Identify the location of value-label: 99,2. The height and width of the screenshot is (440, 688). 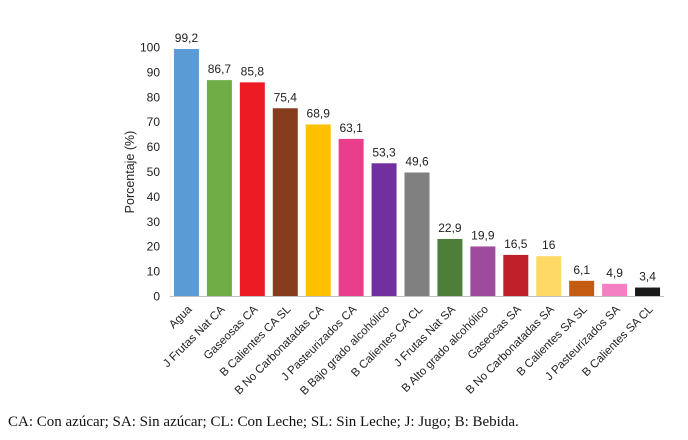
(187, 38).